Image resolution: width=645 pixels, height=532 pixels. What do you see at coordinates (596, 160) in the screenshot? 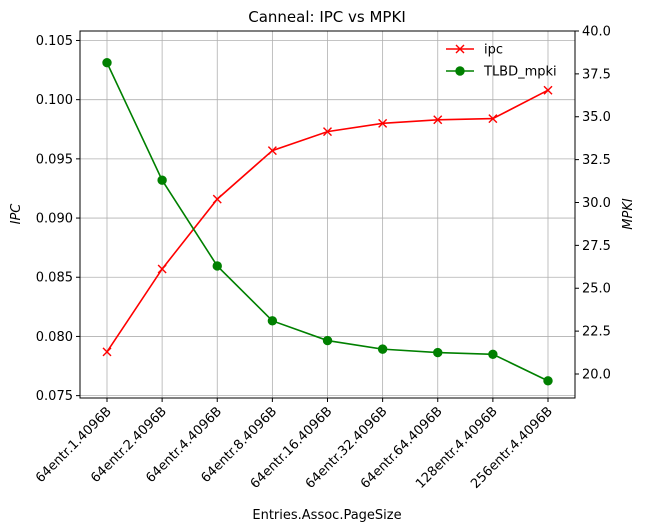
I see `right-tick-label: 32.5` at bounding box center [596, 160].